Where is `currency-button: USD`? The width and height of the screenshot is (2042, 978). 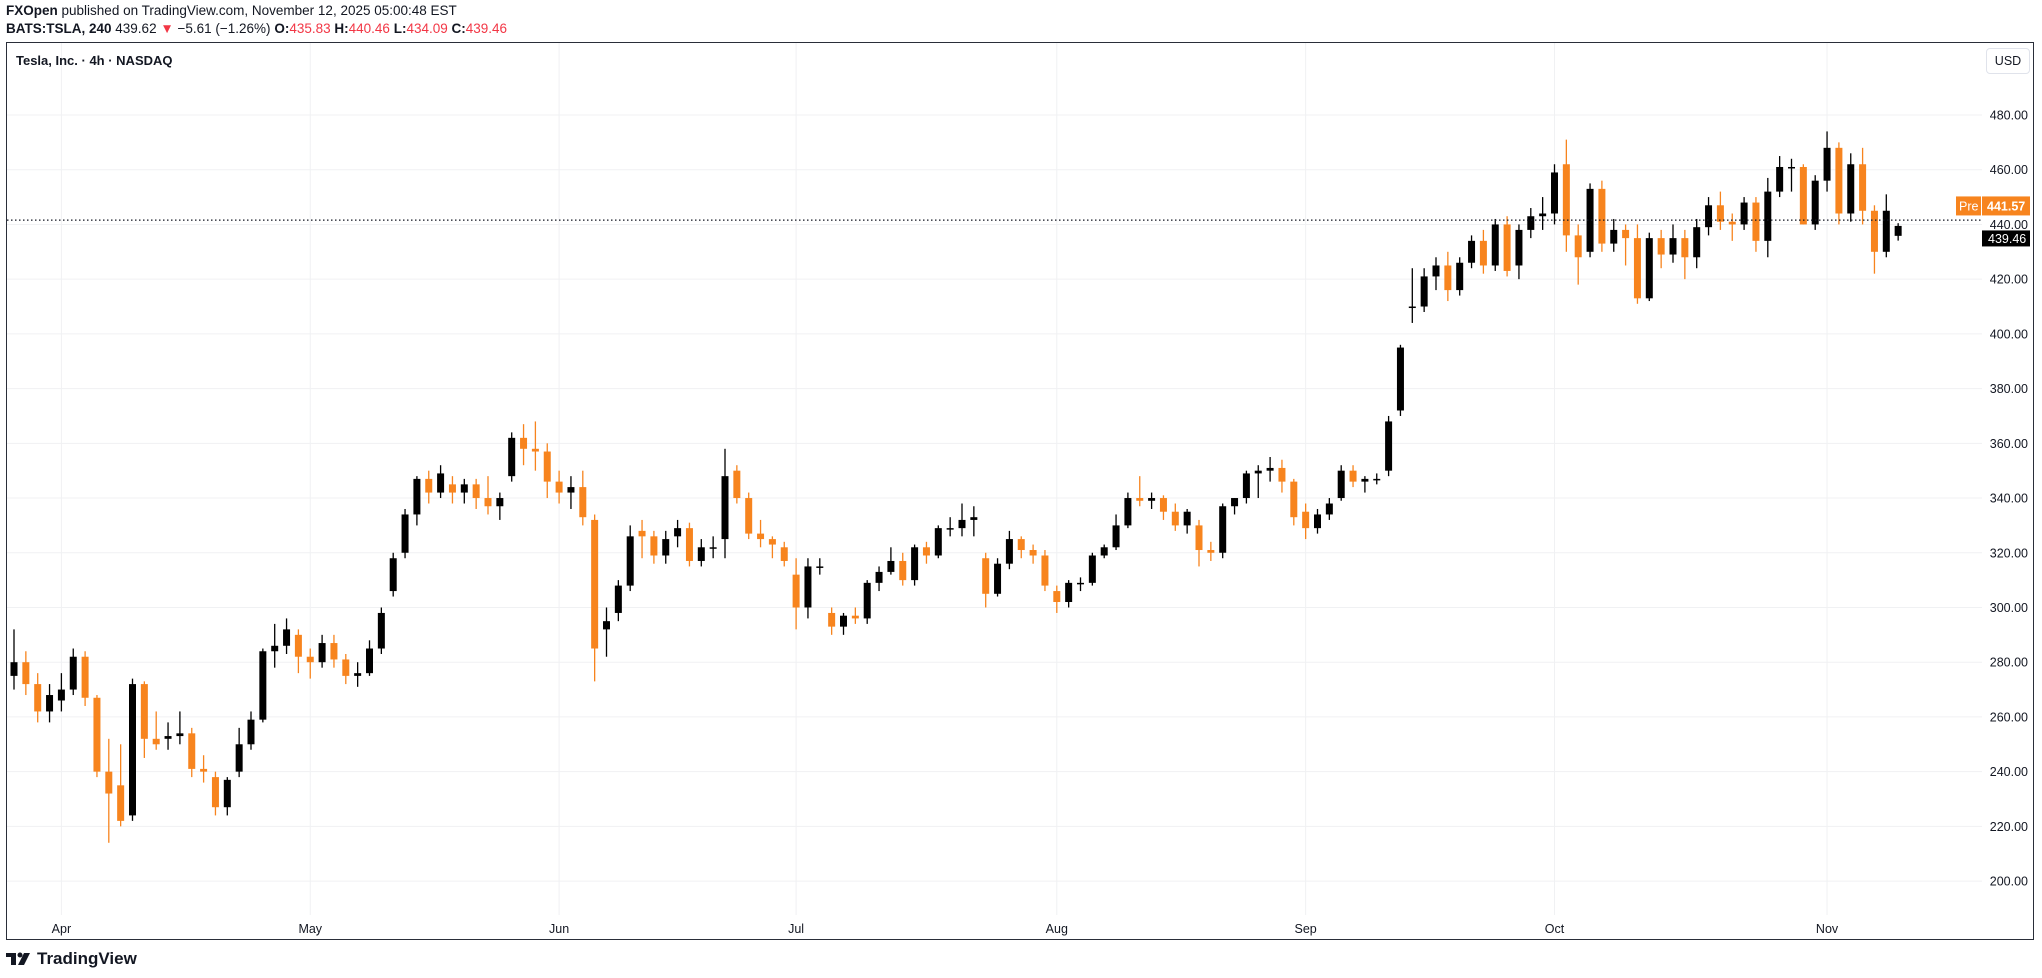
currency-button: USD is located at coordinates (2008, 61).